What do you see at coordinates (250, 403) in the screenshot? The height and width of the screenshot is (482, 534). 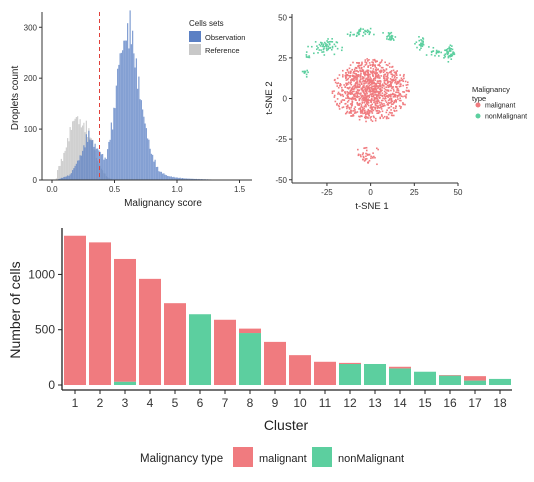 I see `cluster-x-tick-label: 8` at bounding box center [250, 403].